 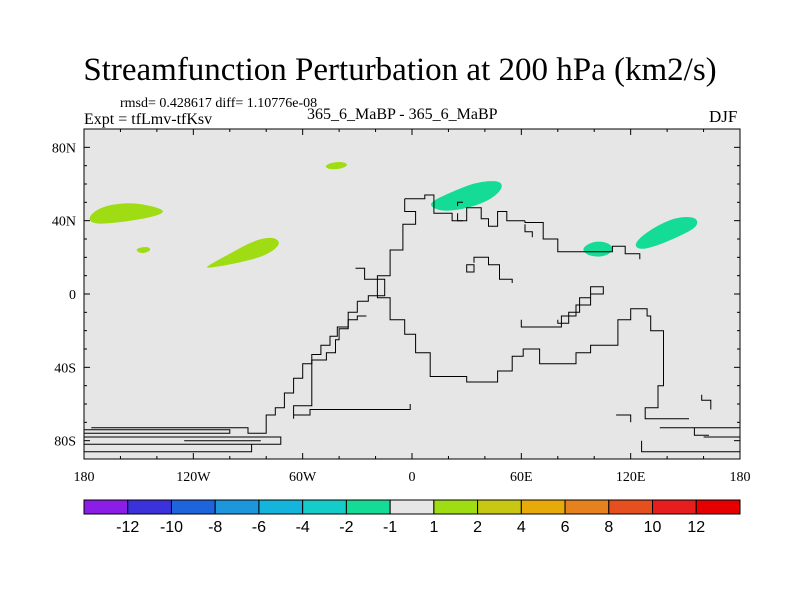 I want to click on y-tick-label: 80N, so click(x=64, y=148).